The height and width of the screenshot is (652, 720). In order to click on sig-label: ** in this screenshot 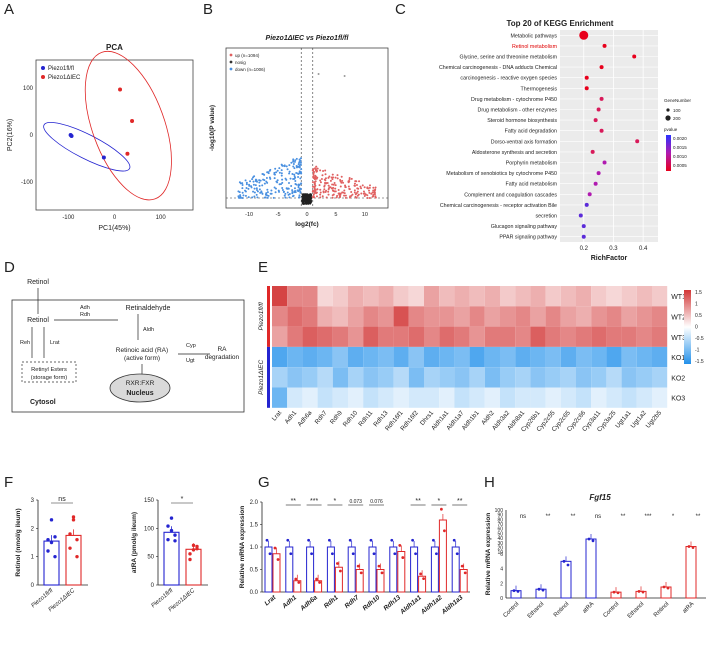, I will do `click(460, 501)`.